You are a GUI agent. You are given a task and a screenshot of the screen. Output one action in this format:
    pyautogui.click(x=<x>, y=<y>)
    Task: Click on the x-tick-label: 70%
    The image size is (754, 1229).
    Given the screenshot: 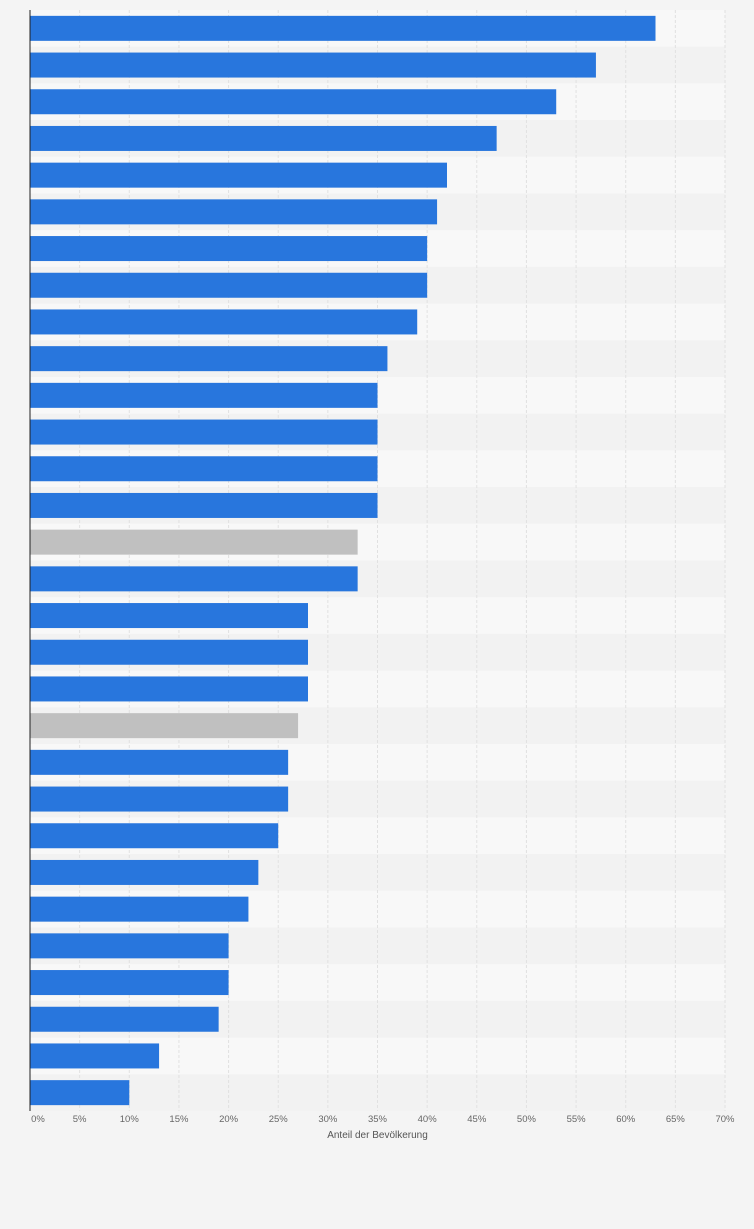 What is the action you would take?
    pyautogui.click(x=725, y=1119)
    